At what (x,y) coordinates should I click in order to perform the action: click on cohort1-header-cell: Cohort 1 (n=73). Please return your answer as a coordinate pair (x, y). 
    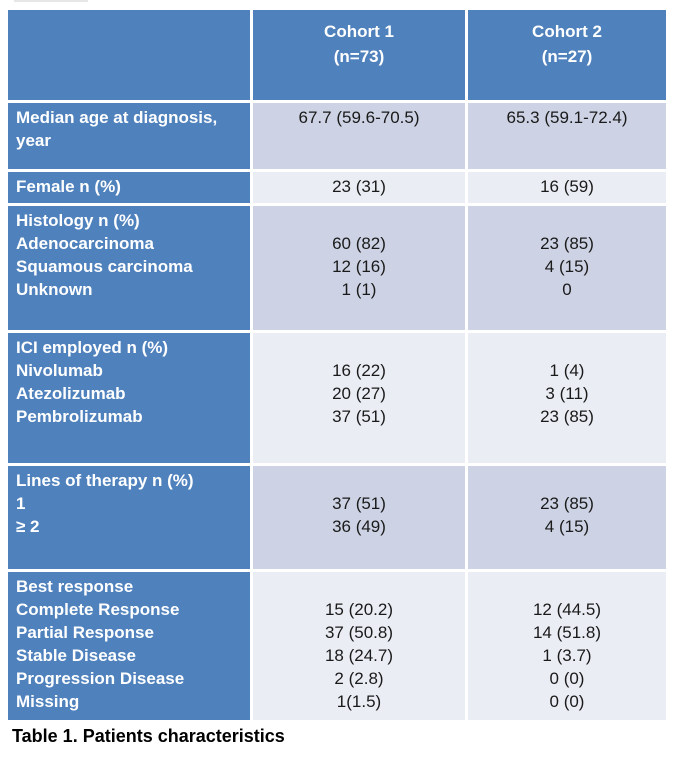
    Looking at the image, I should click on (359, 55).